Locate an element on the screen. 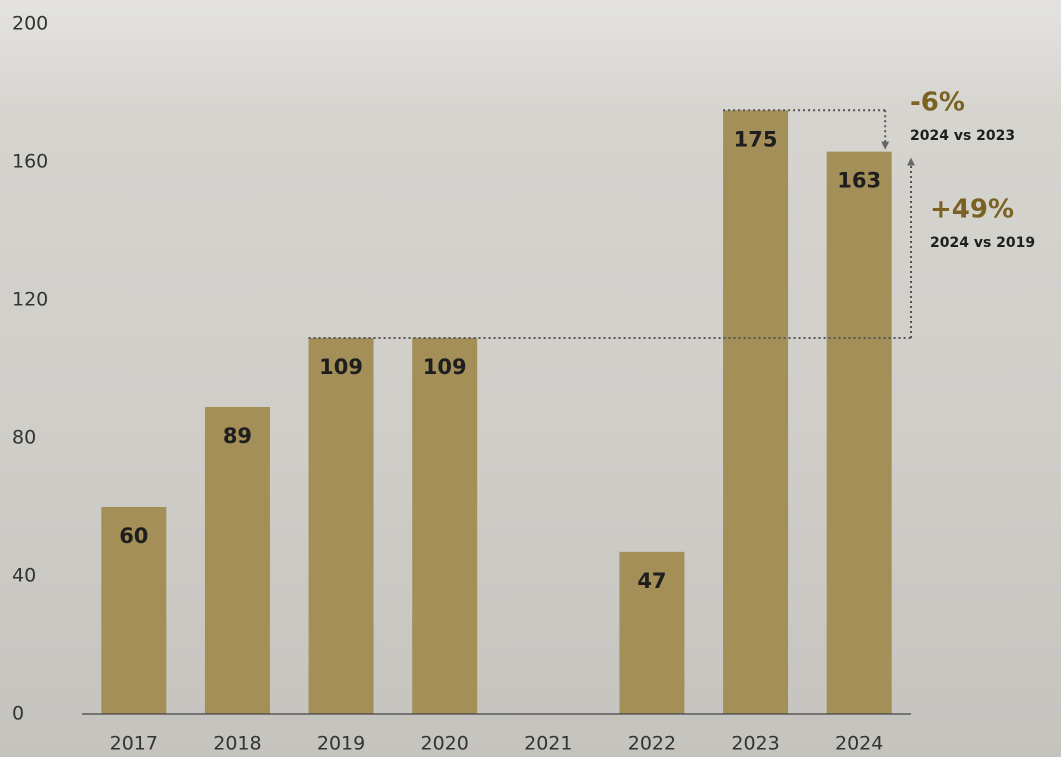  y-tick-label: 40 is located at coordinates (24, 576).